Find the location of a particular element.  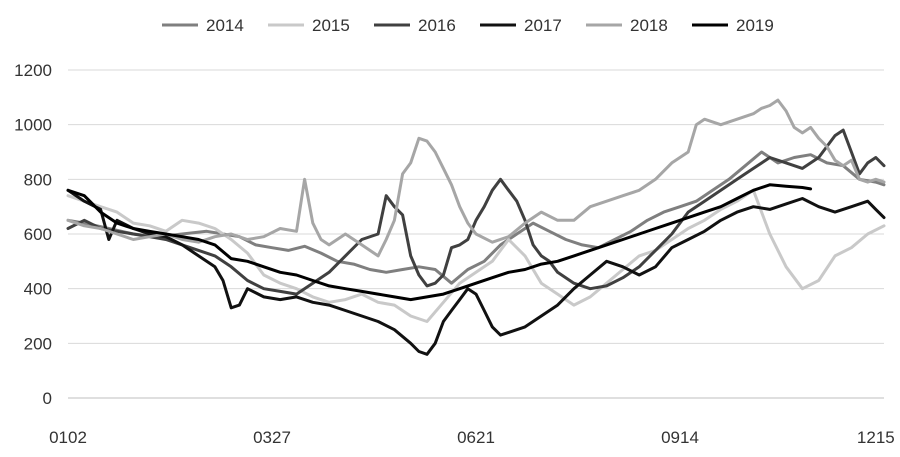

legend: 2014 2015 2016 2017 2018 2019 is located at coordinates (468, 25).